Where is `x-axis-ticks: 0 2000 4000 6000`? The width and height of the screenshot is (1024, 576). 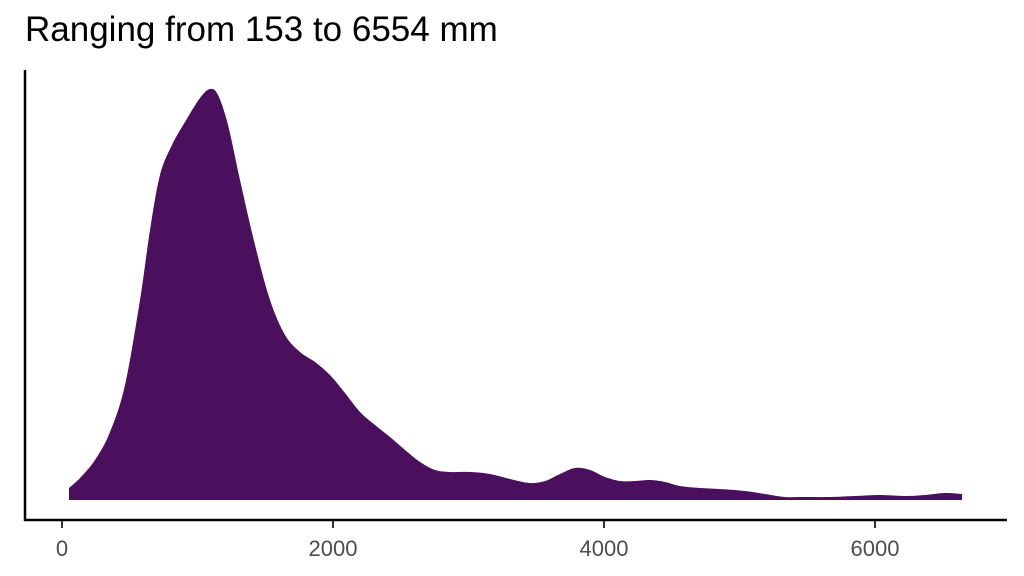 x-axis-ticks: 0 2000 4000 6000 is located at coordinates (478, 541).